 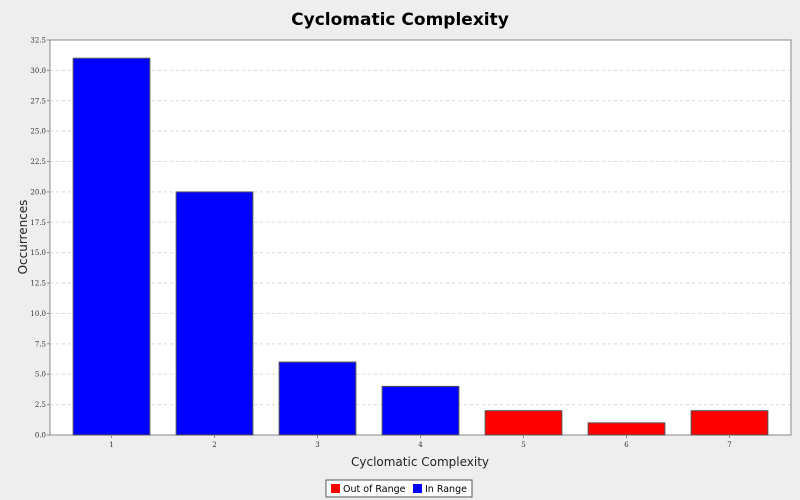 I want to click on y-tick-label: 0.0, so click(x=40, y=436).